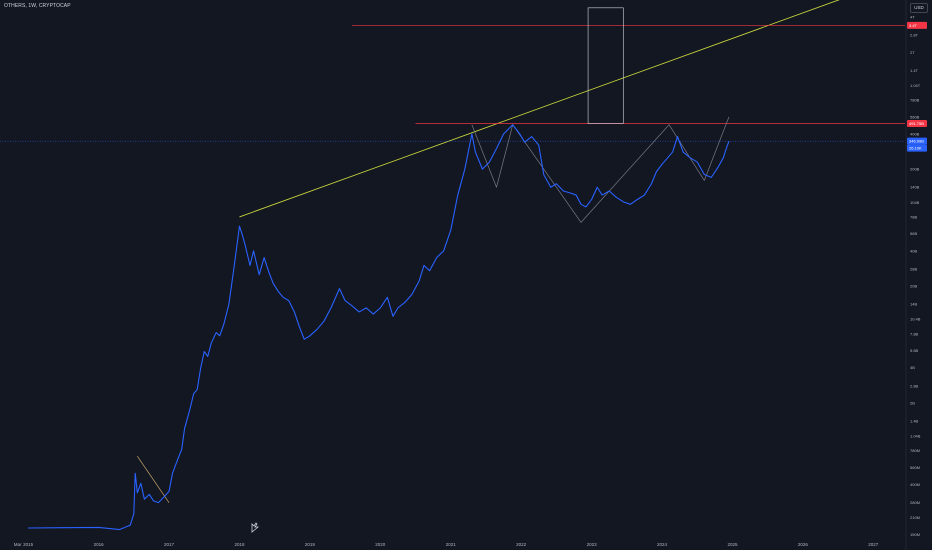  Describe the element at coordinates (915, 484) in the screenshot. I see `y-tick-label: 400M` at that location.